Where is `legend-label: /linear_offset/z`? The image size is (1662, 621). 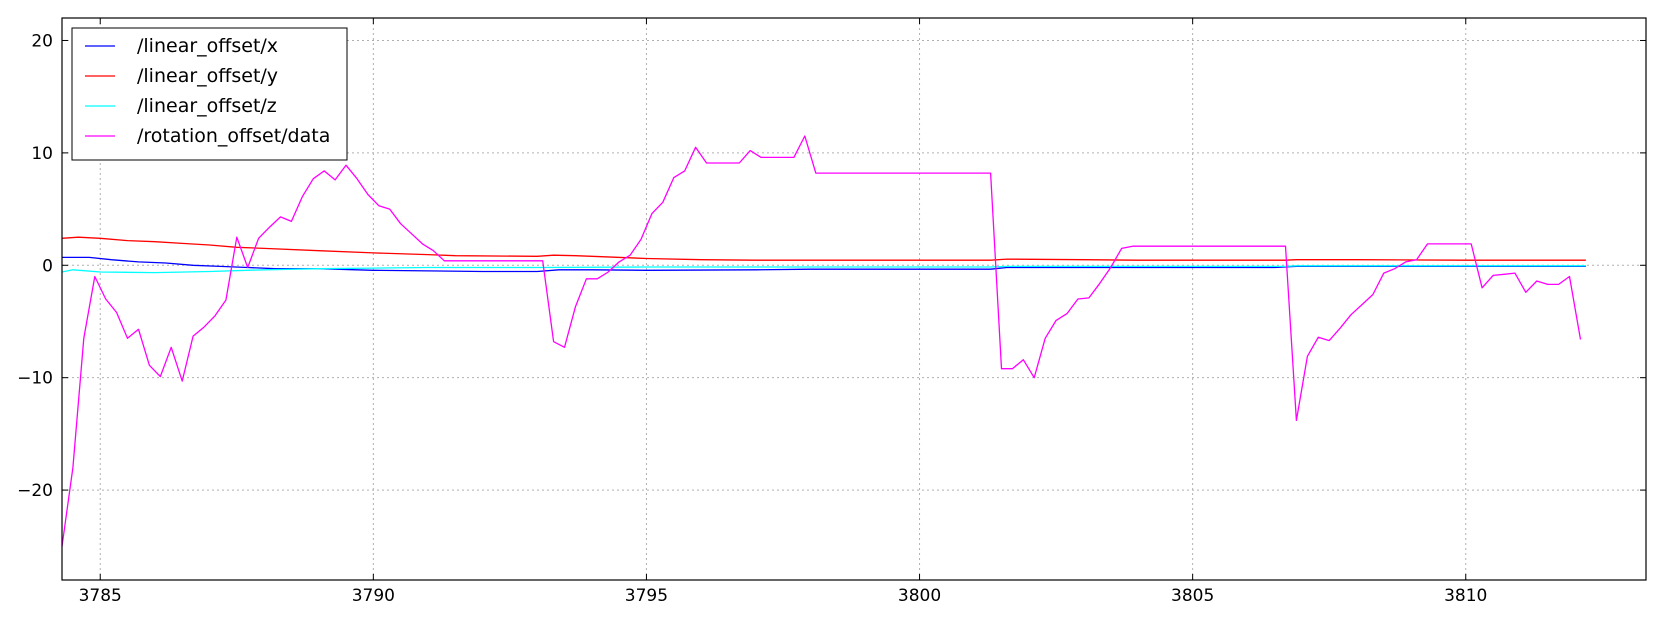
legend-label: /linear_offset/z is located at coordinates (207, 106).